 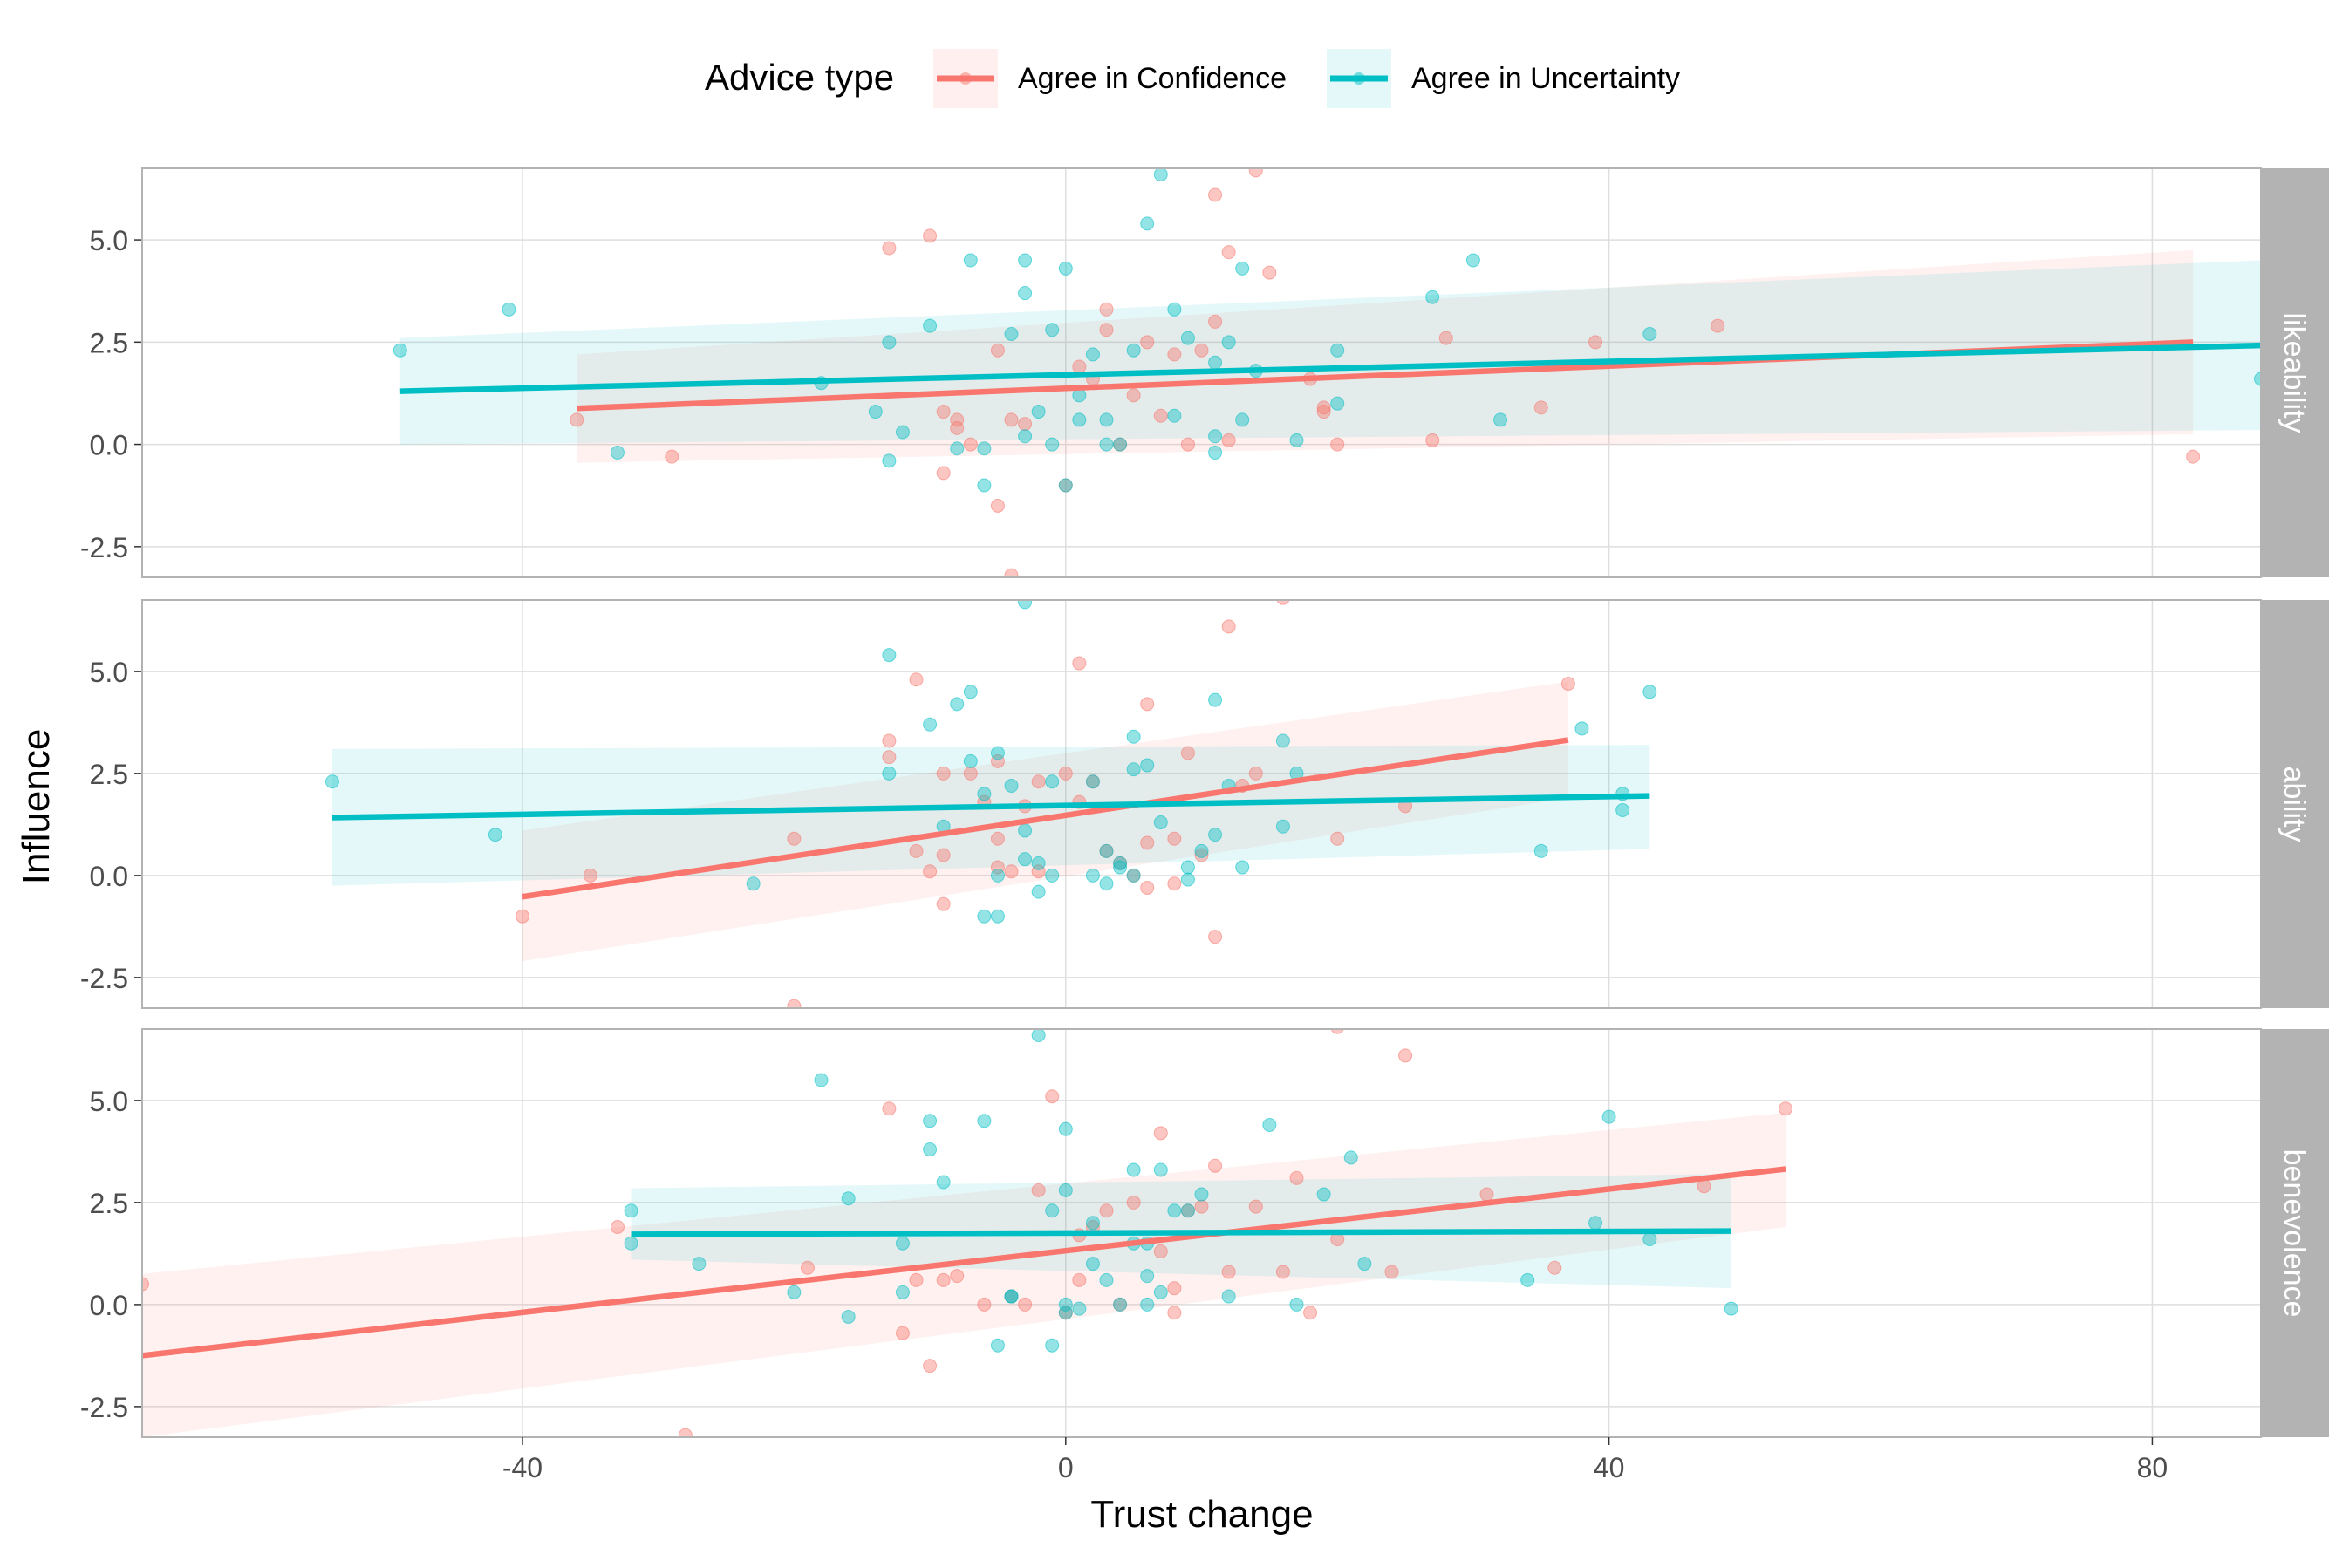 I want to click on fit-line-agree-in-uncertainty, so click(x=990, y=807).